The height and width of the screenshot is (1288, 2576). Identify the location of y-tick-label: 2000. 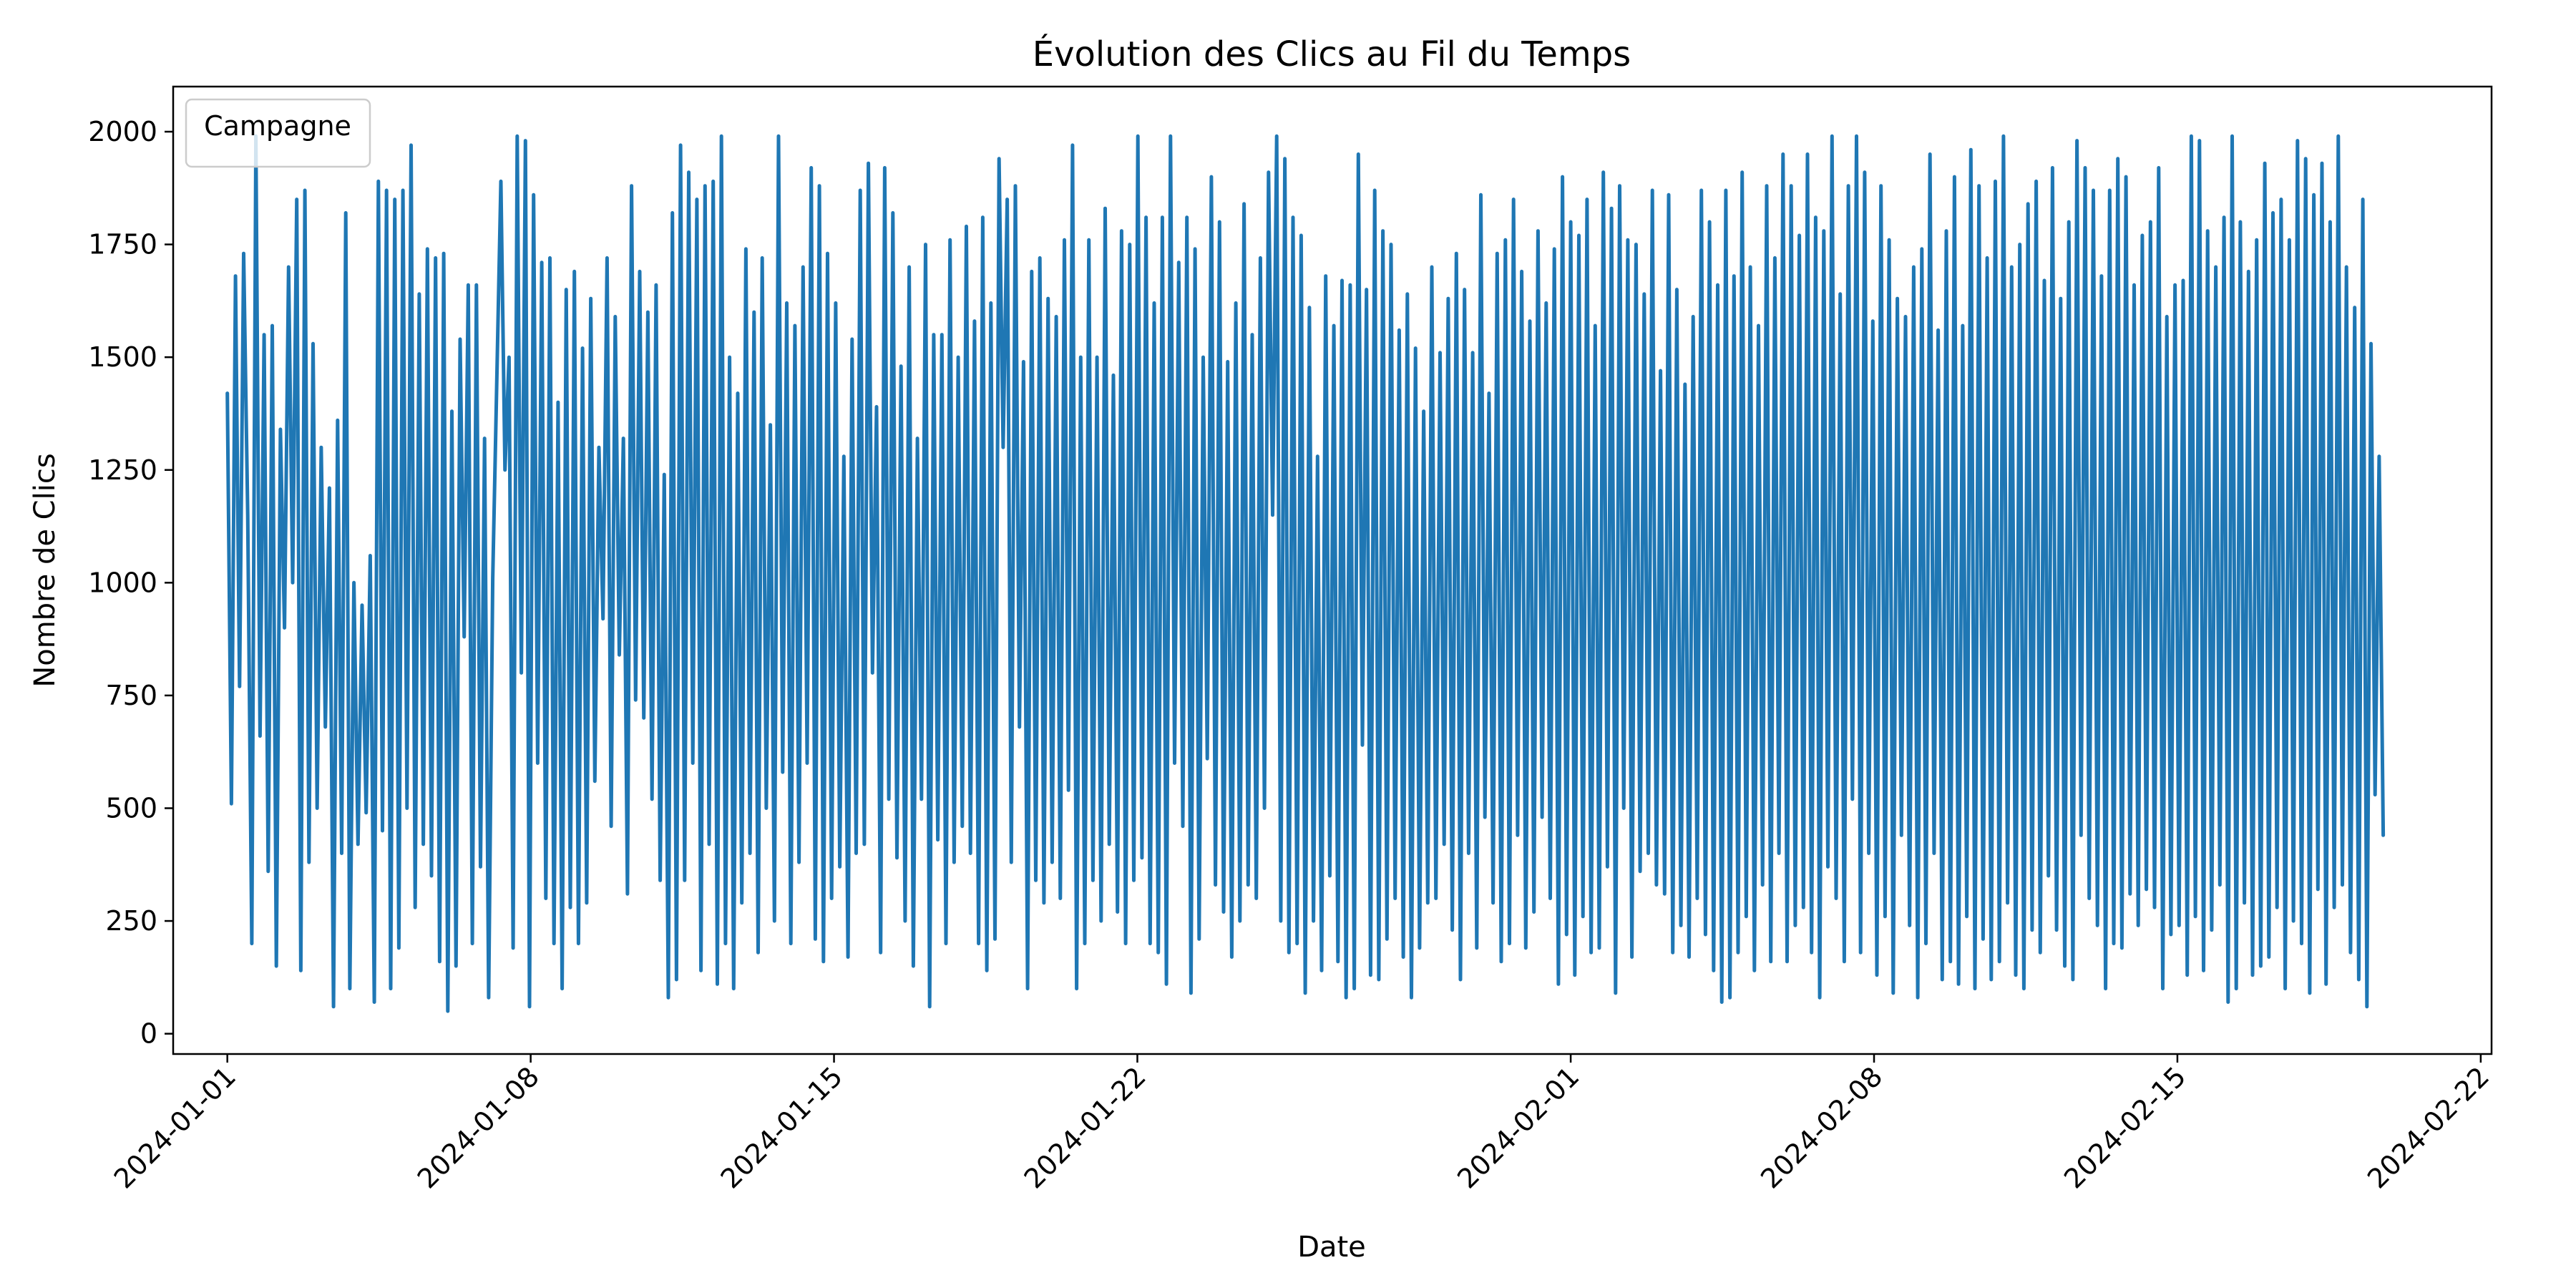
(122, 131).